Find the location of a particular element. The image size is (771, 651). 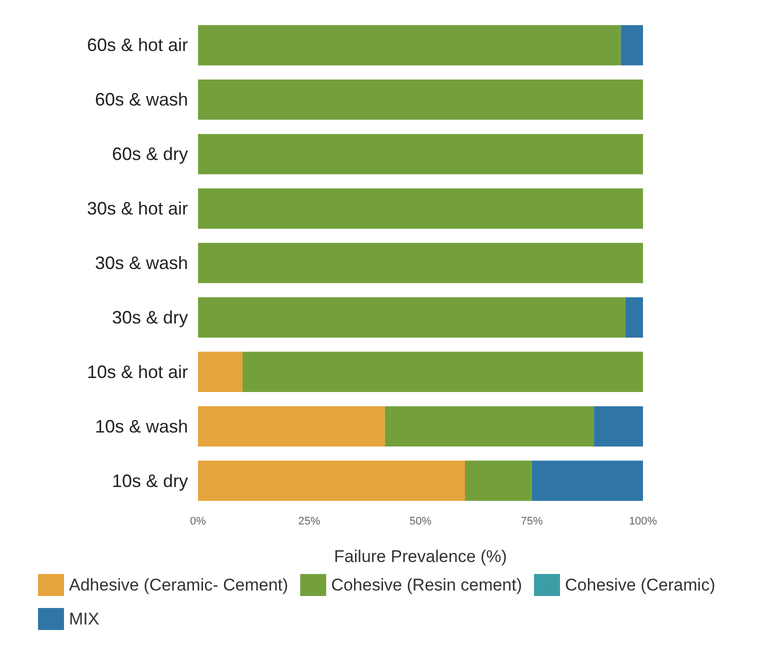

y-tick-label: 30s & hot air is located at coordinates (137, 208).